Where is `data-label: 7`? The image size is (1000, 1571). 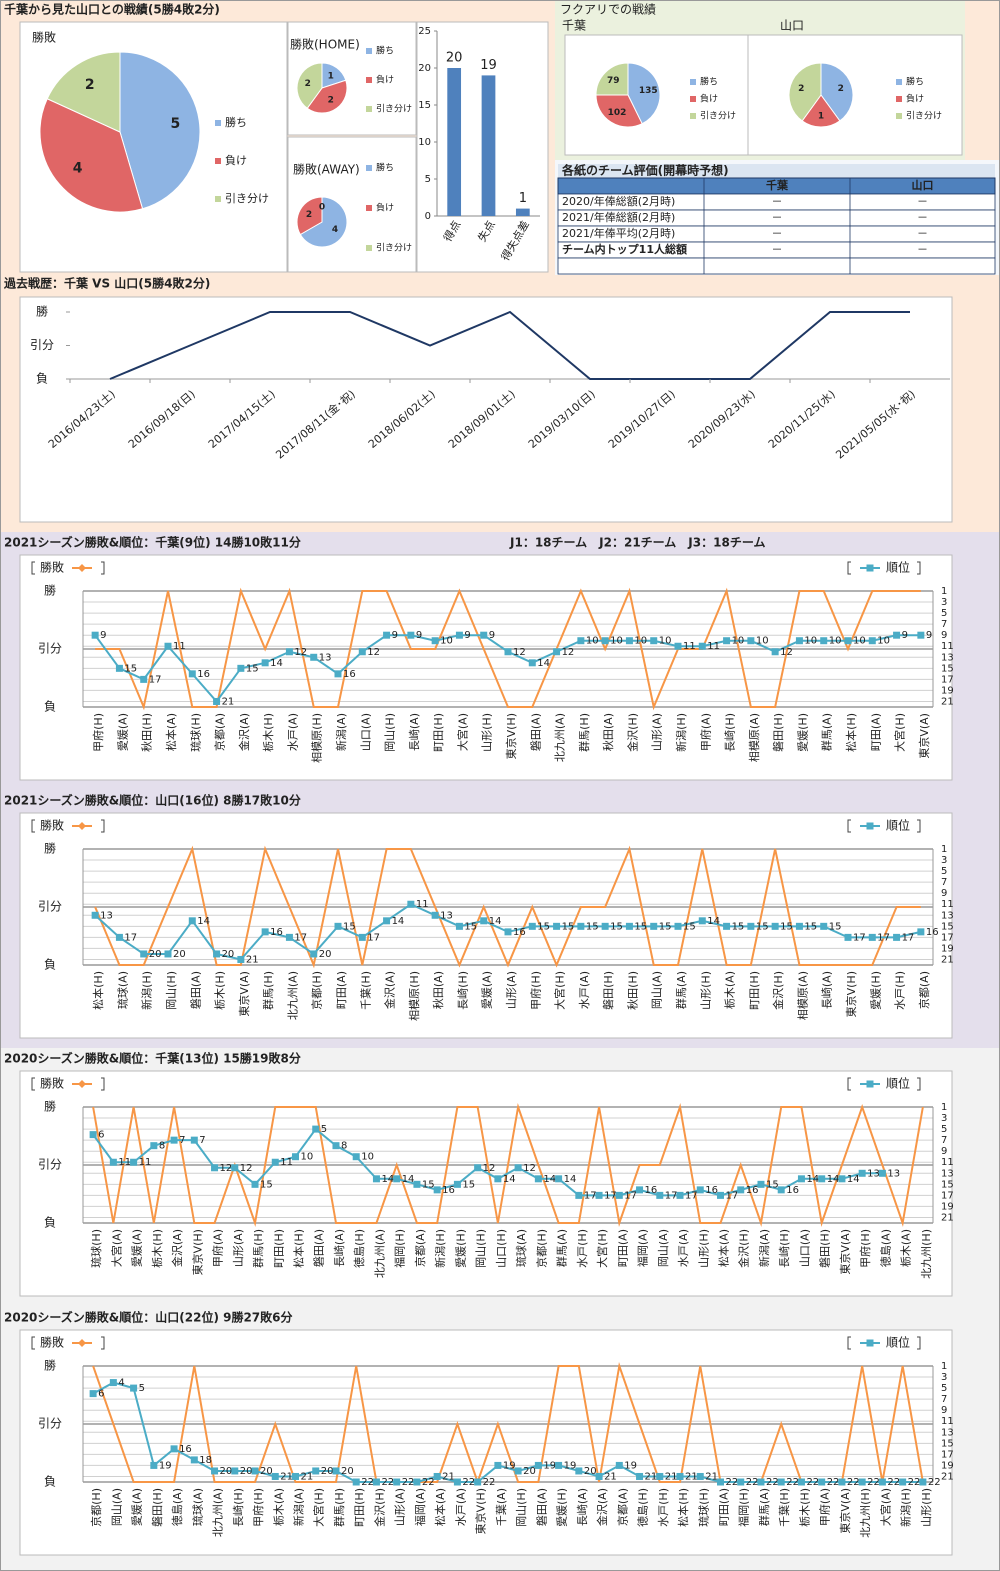 data-label: 7 is located at coordinates (182, 1140).